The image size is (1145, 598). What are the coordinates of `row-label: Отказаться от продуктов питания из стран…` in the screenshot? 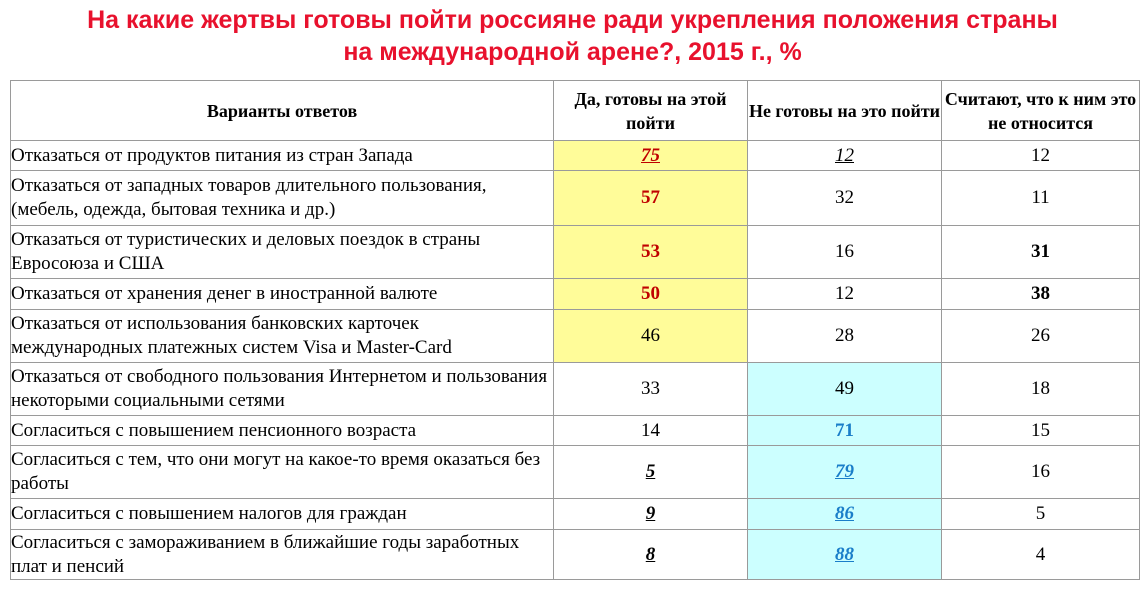 It's located at (282, 155).